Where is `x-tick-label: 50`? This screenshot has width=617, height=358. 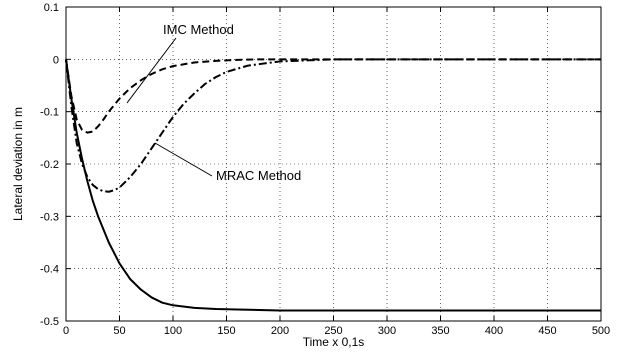 x-tick-label: 50 is located at coordinates (119, 331).